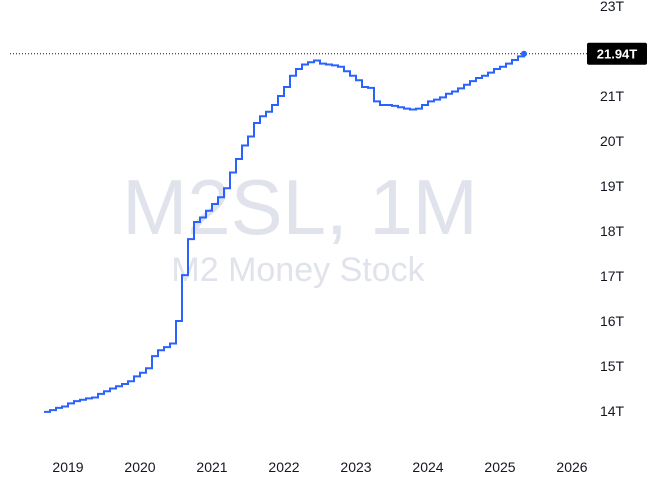 This screenshot has width=670, height=495. What do you see at coordinates (319, 467) in the screenshot?
I see `x-axis: 2019 2020 2021 2022 2023 2024 2025 2026` at bounding box center [319, 467].